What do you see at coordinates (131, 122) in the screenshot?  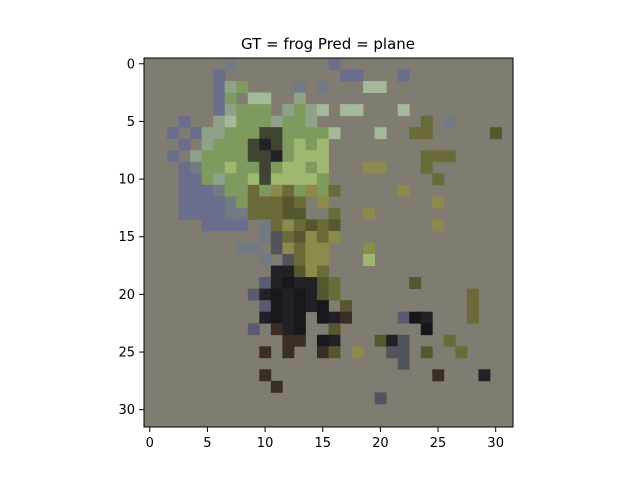 I see `y-tick-label: 5` at bounding box center [131, 122].